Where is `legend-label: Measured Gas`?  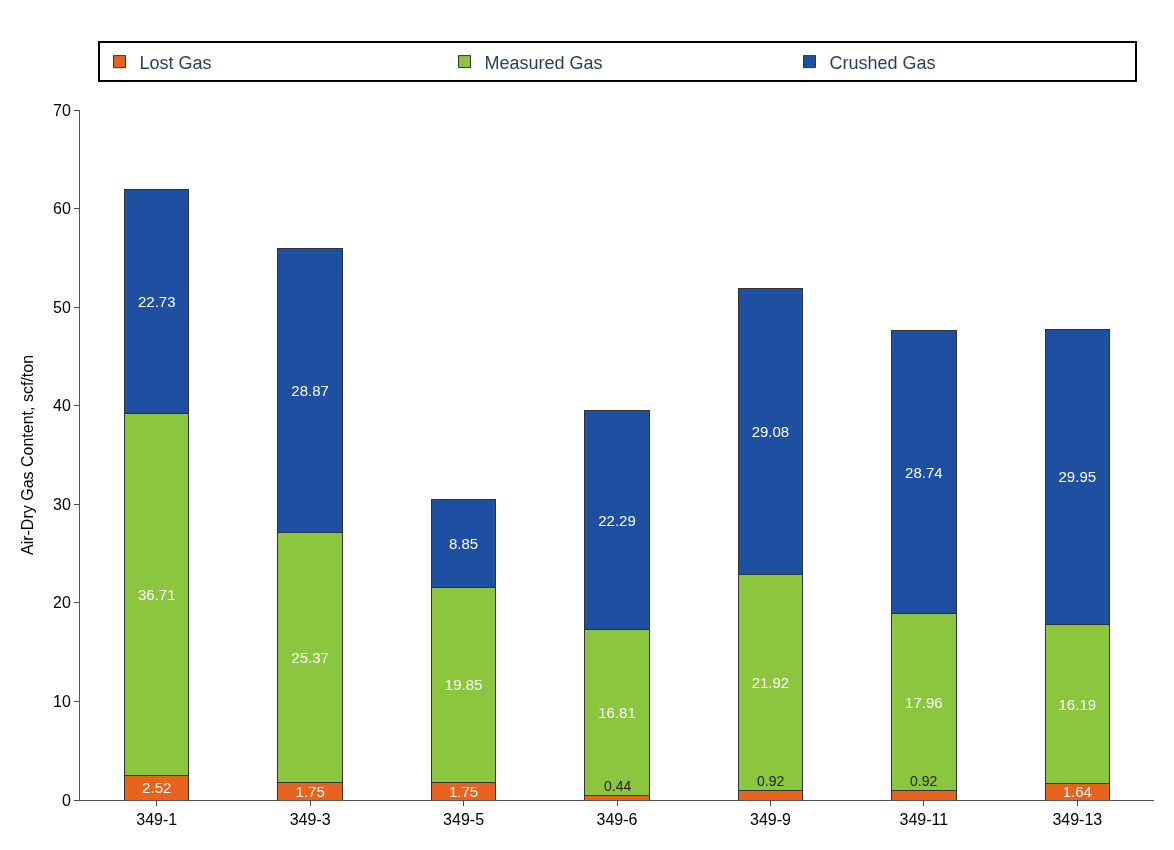 legend-label: Measured Gas is located at coordinates (543, 62).